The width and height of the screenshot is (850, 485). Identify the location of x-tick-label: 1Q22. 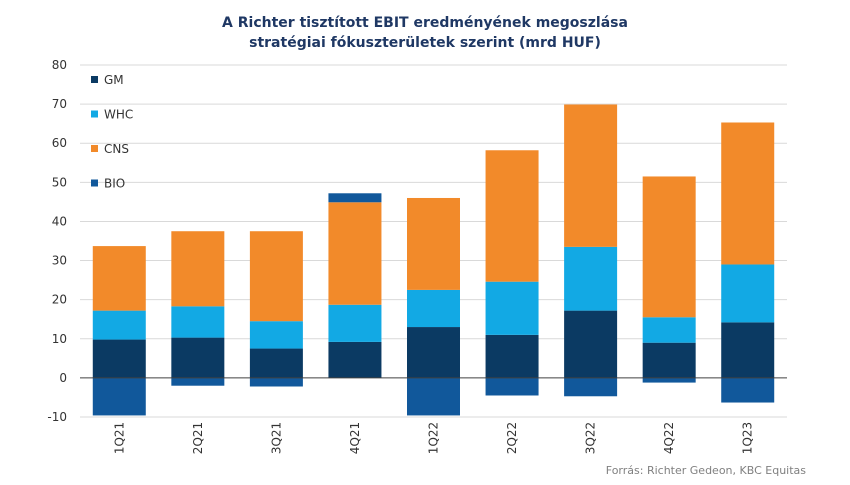
(434, 438).